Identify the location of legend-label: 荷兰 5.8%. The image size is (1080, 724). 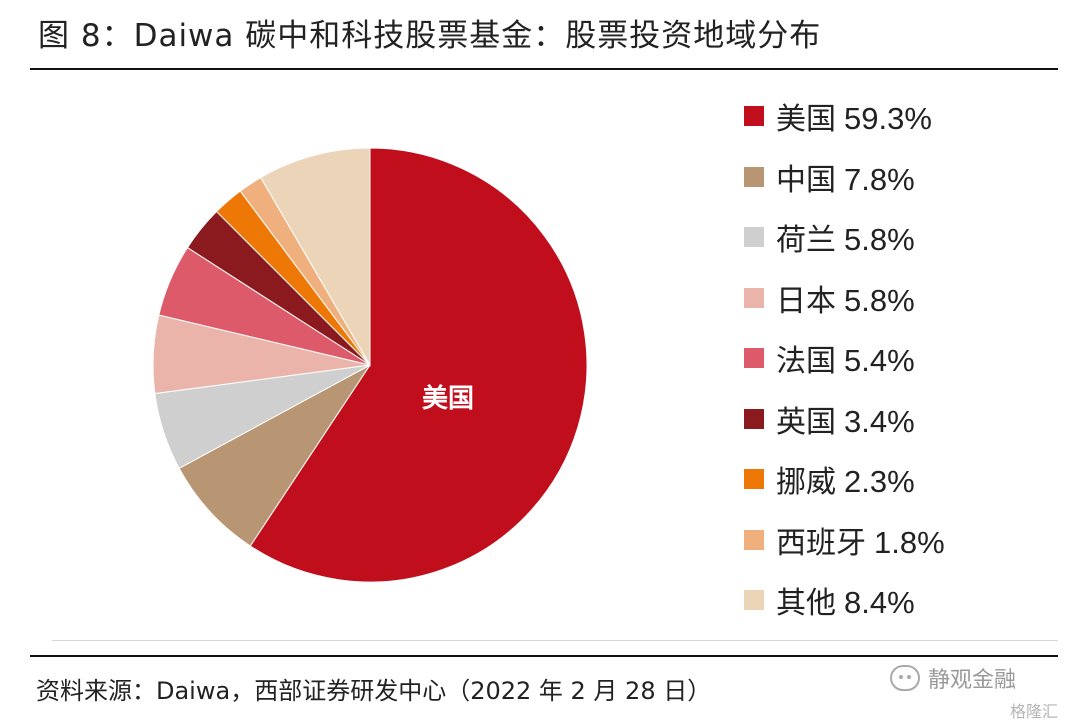
(845, 237).